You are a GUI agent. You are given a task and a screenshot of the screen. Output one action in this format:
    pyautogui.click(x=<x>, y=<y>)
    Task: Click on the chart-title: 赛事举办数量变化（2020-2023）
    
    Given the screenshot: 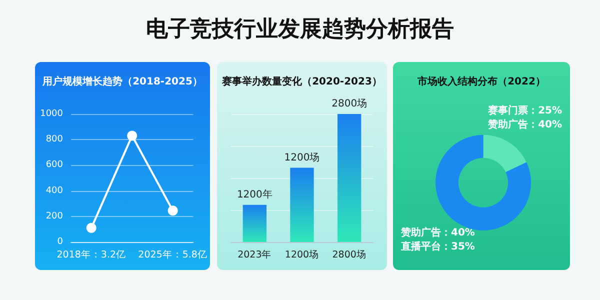 What is the action you would take?
    pyautogui.click(x=301, y=82)
    